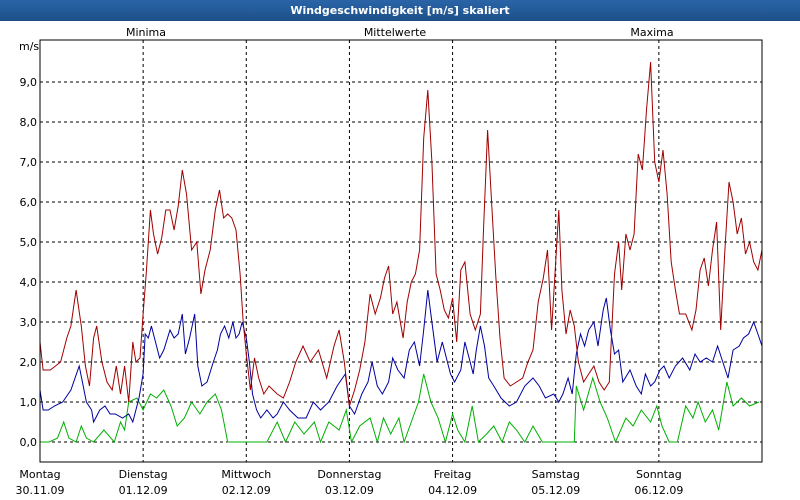 This screenshot has width=800, height=500. I want to click on x-tick-weekday: Samstag, so click(556, 474).